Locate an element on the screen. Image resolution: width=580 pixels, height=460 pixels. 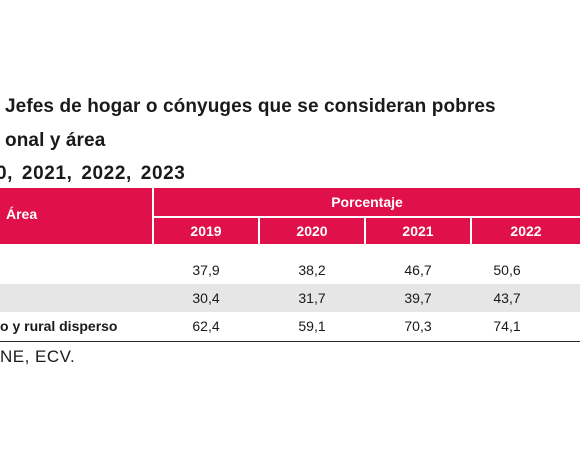
percentage-header-label: Porcentaje is located at coordinates (367, 202).